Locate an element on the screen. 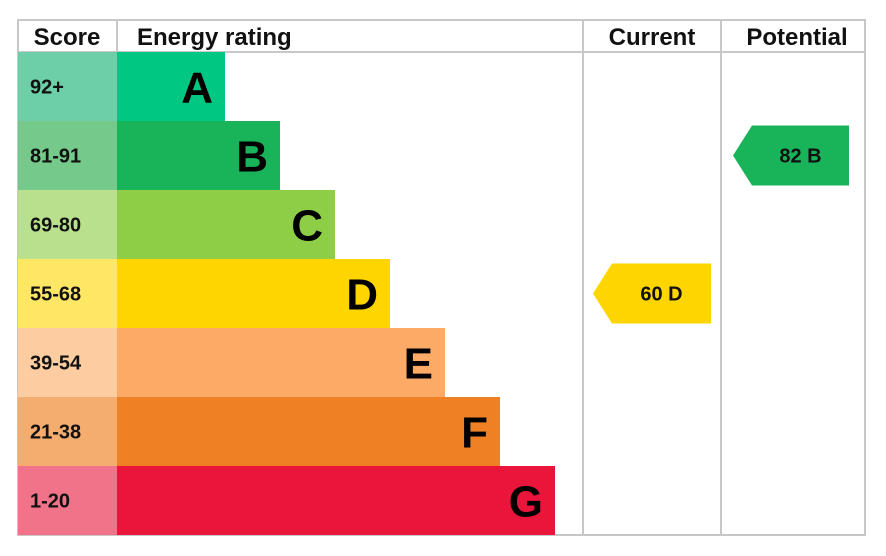 The width and height of the screenshot is (886, 556). rating-letter-E: E is located at coordinates (418, 364).